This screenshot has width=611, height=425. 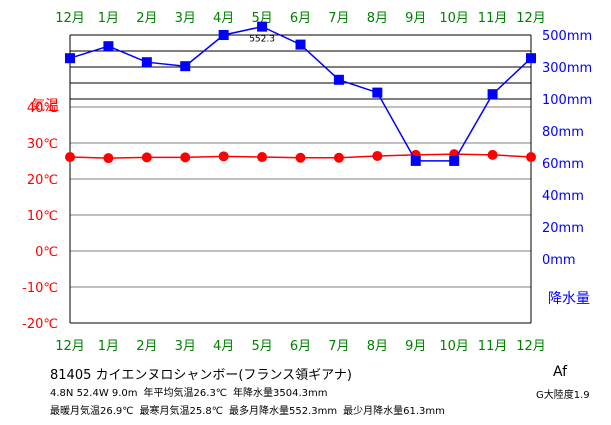 What do you see at coordinates (70, 18) in the screenshot?
I see `month-label-top-0: 12月` at bounding box center [70, 18].